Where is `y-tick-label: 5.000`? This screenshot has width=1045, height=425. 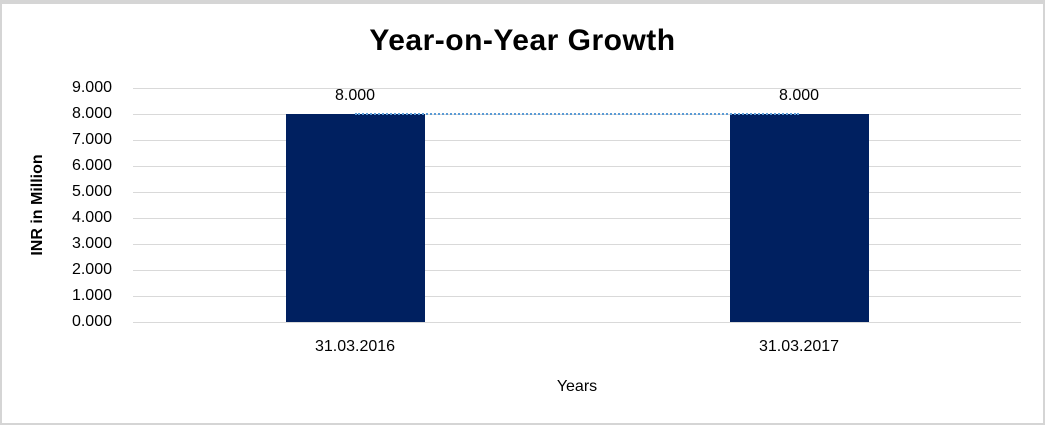
y-tick-label: 5.000 is located at coordinates (91, 191).